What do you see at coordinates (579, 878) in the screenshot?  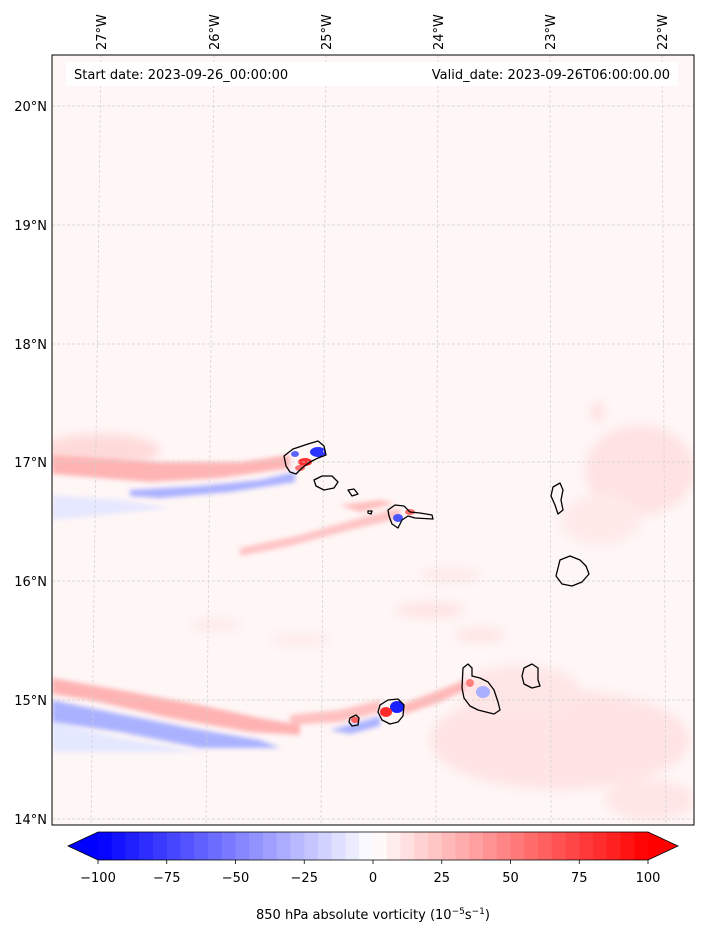 I see `colorbar-tick-label: 75` at bounding box center [579, 878].